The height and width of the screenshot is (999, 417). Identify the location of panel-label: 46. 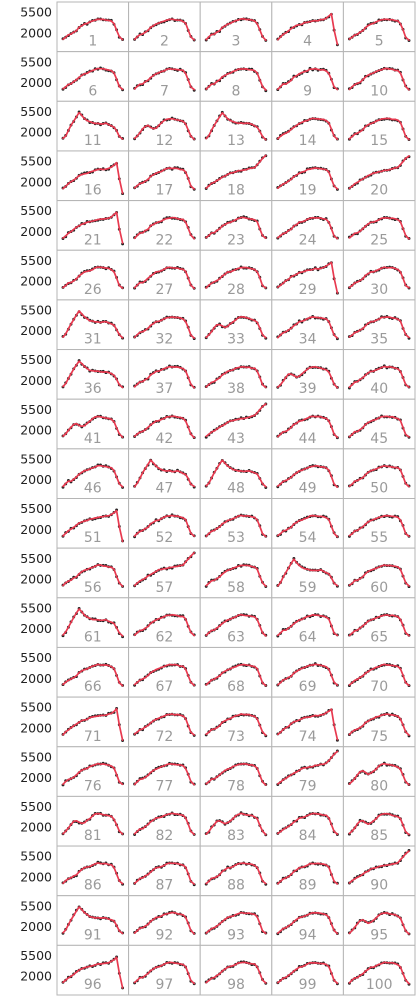
(93, 489).